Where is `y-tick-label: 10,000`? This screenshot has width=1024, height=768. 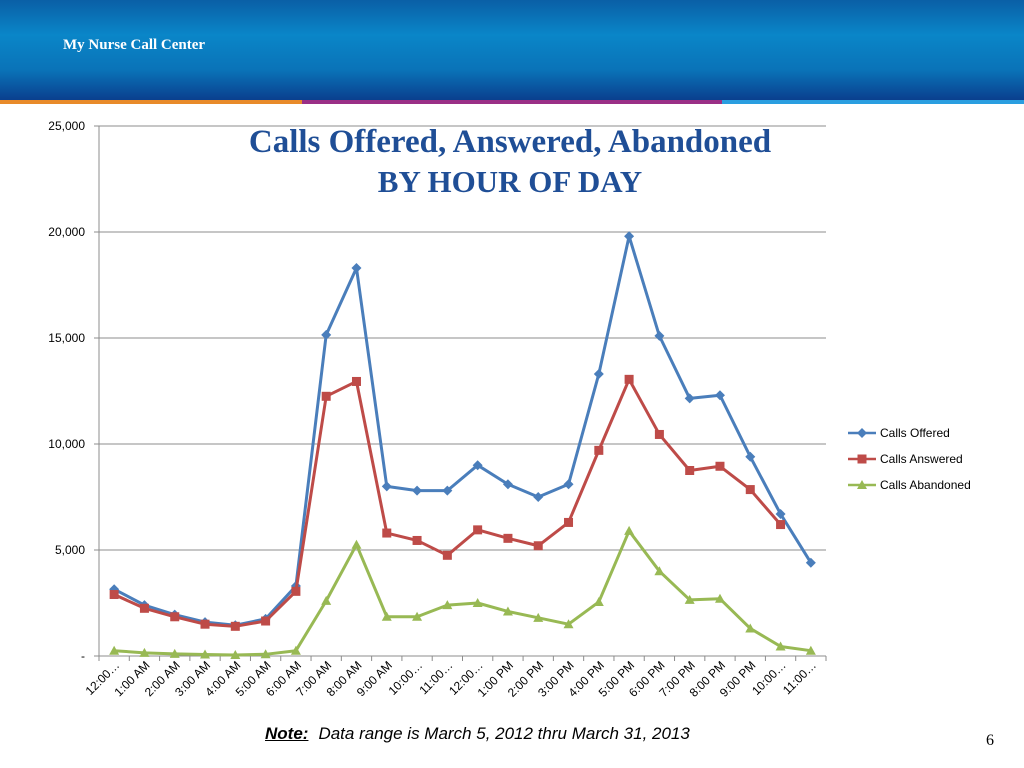 y-tick-label: 10,000 is located at coordinates (66, 444).